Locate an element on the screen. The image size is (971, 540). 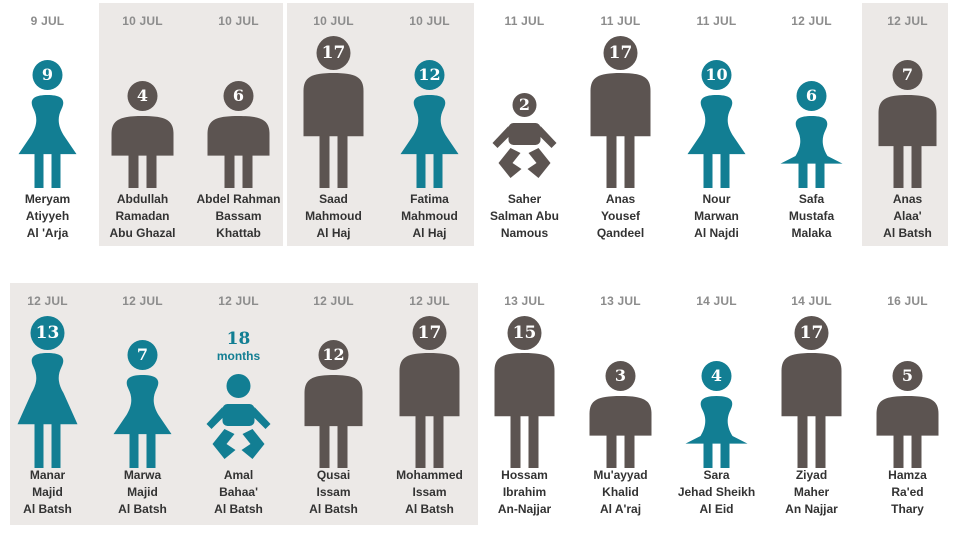
victim-card: 11 JUL 2 Saher Salman Abu Namous is located at coordinates (524, 125).